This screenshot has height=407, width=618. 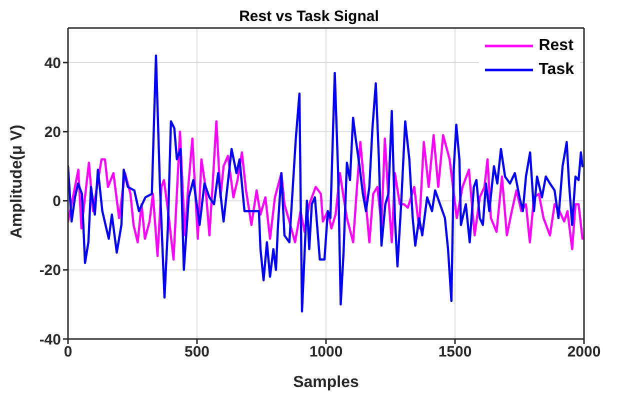 What do you see at coordinates (556, 70) in the screenshot?
I see `legend-label: Task` at bounding box center [556, 70].